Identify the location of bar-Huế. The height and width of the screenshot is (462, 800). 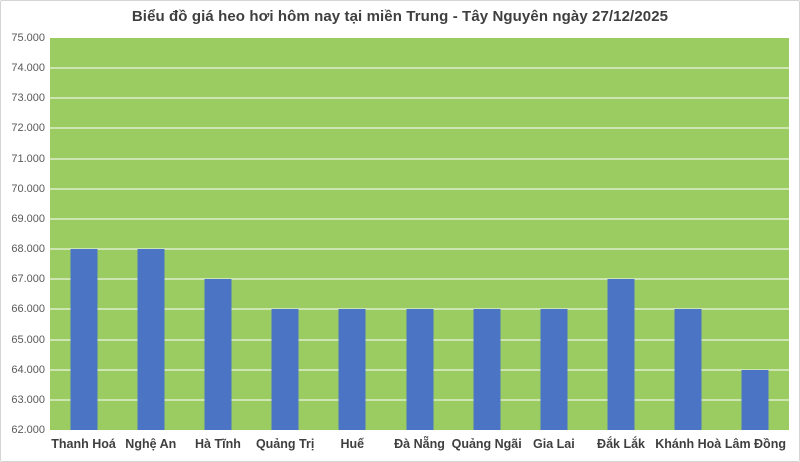
(352, 369).